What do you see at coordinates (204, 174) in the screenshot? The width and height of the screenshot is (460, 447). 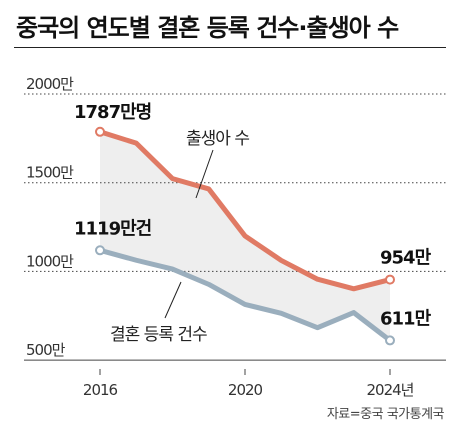 I see `births-leader-line` at bounding box center [204, 174].